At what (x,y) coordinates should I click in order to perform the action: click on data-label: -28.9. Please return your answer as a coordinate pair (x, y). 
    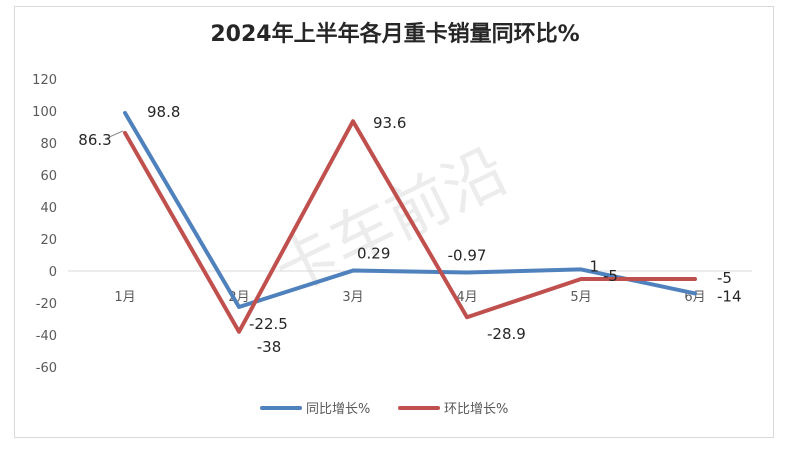
    Looking at the image, I should click on (506, 334).